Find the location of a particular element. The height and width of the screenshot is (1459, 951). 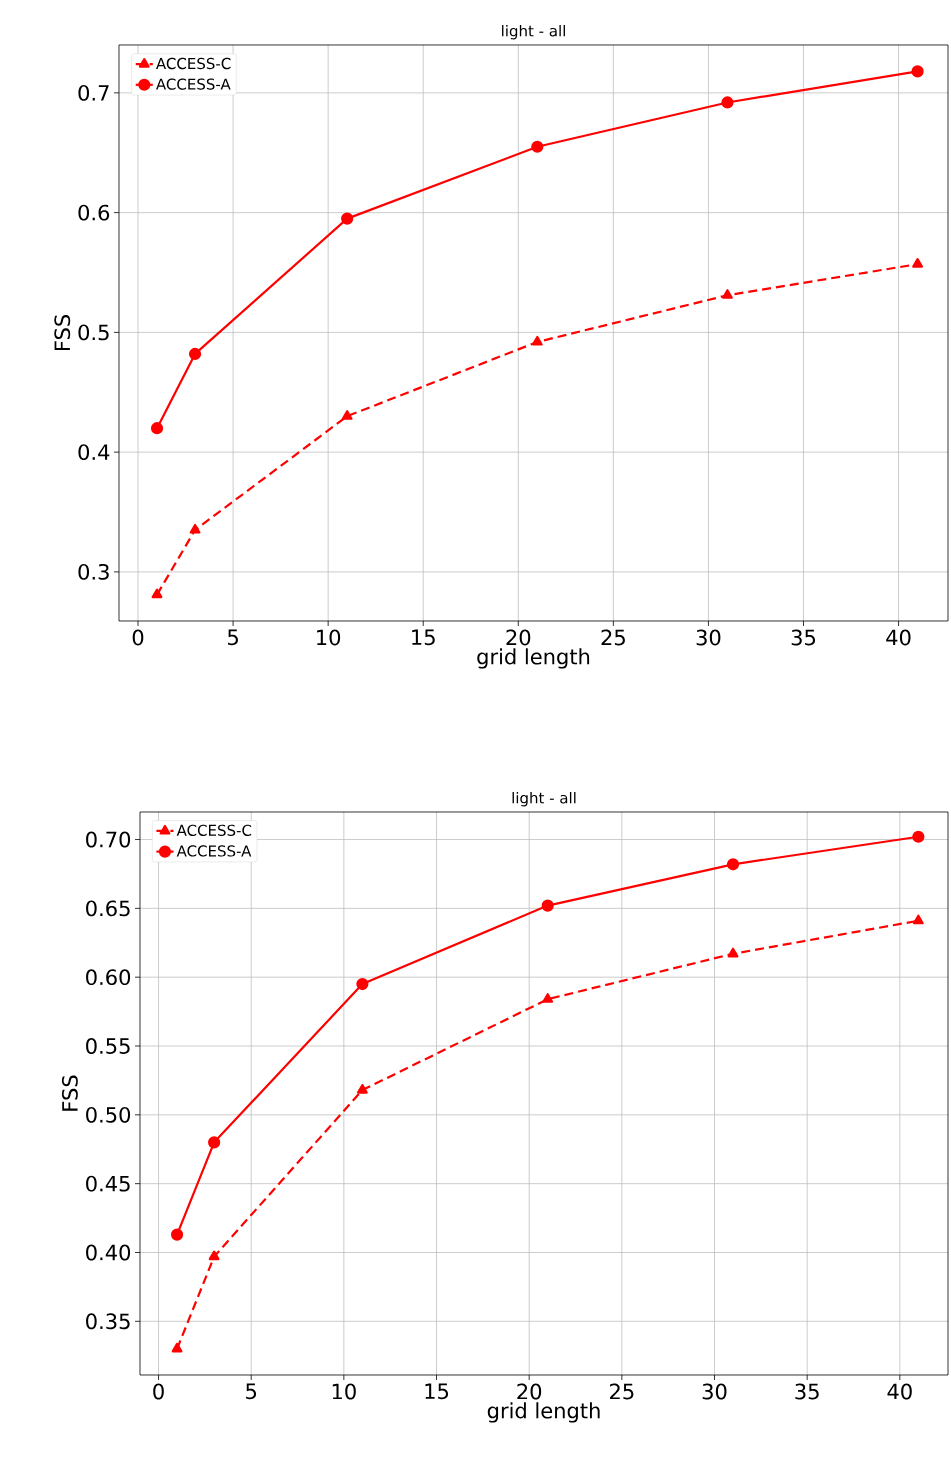

y-tick-label: 0.65 is located at coordinates (108, 908).